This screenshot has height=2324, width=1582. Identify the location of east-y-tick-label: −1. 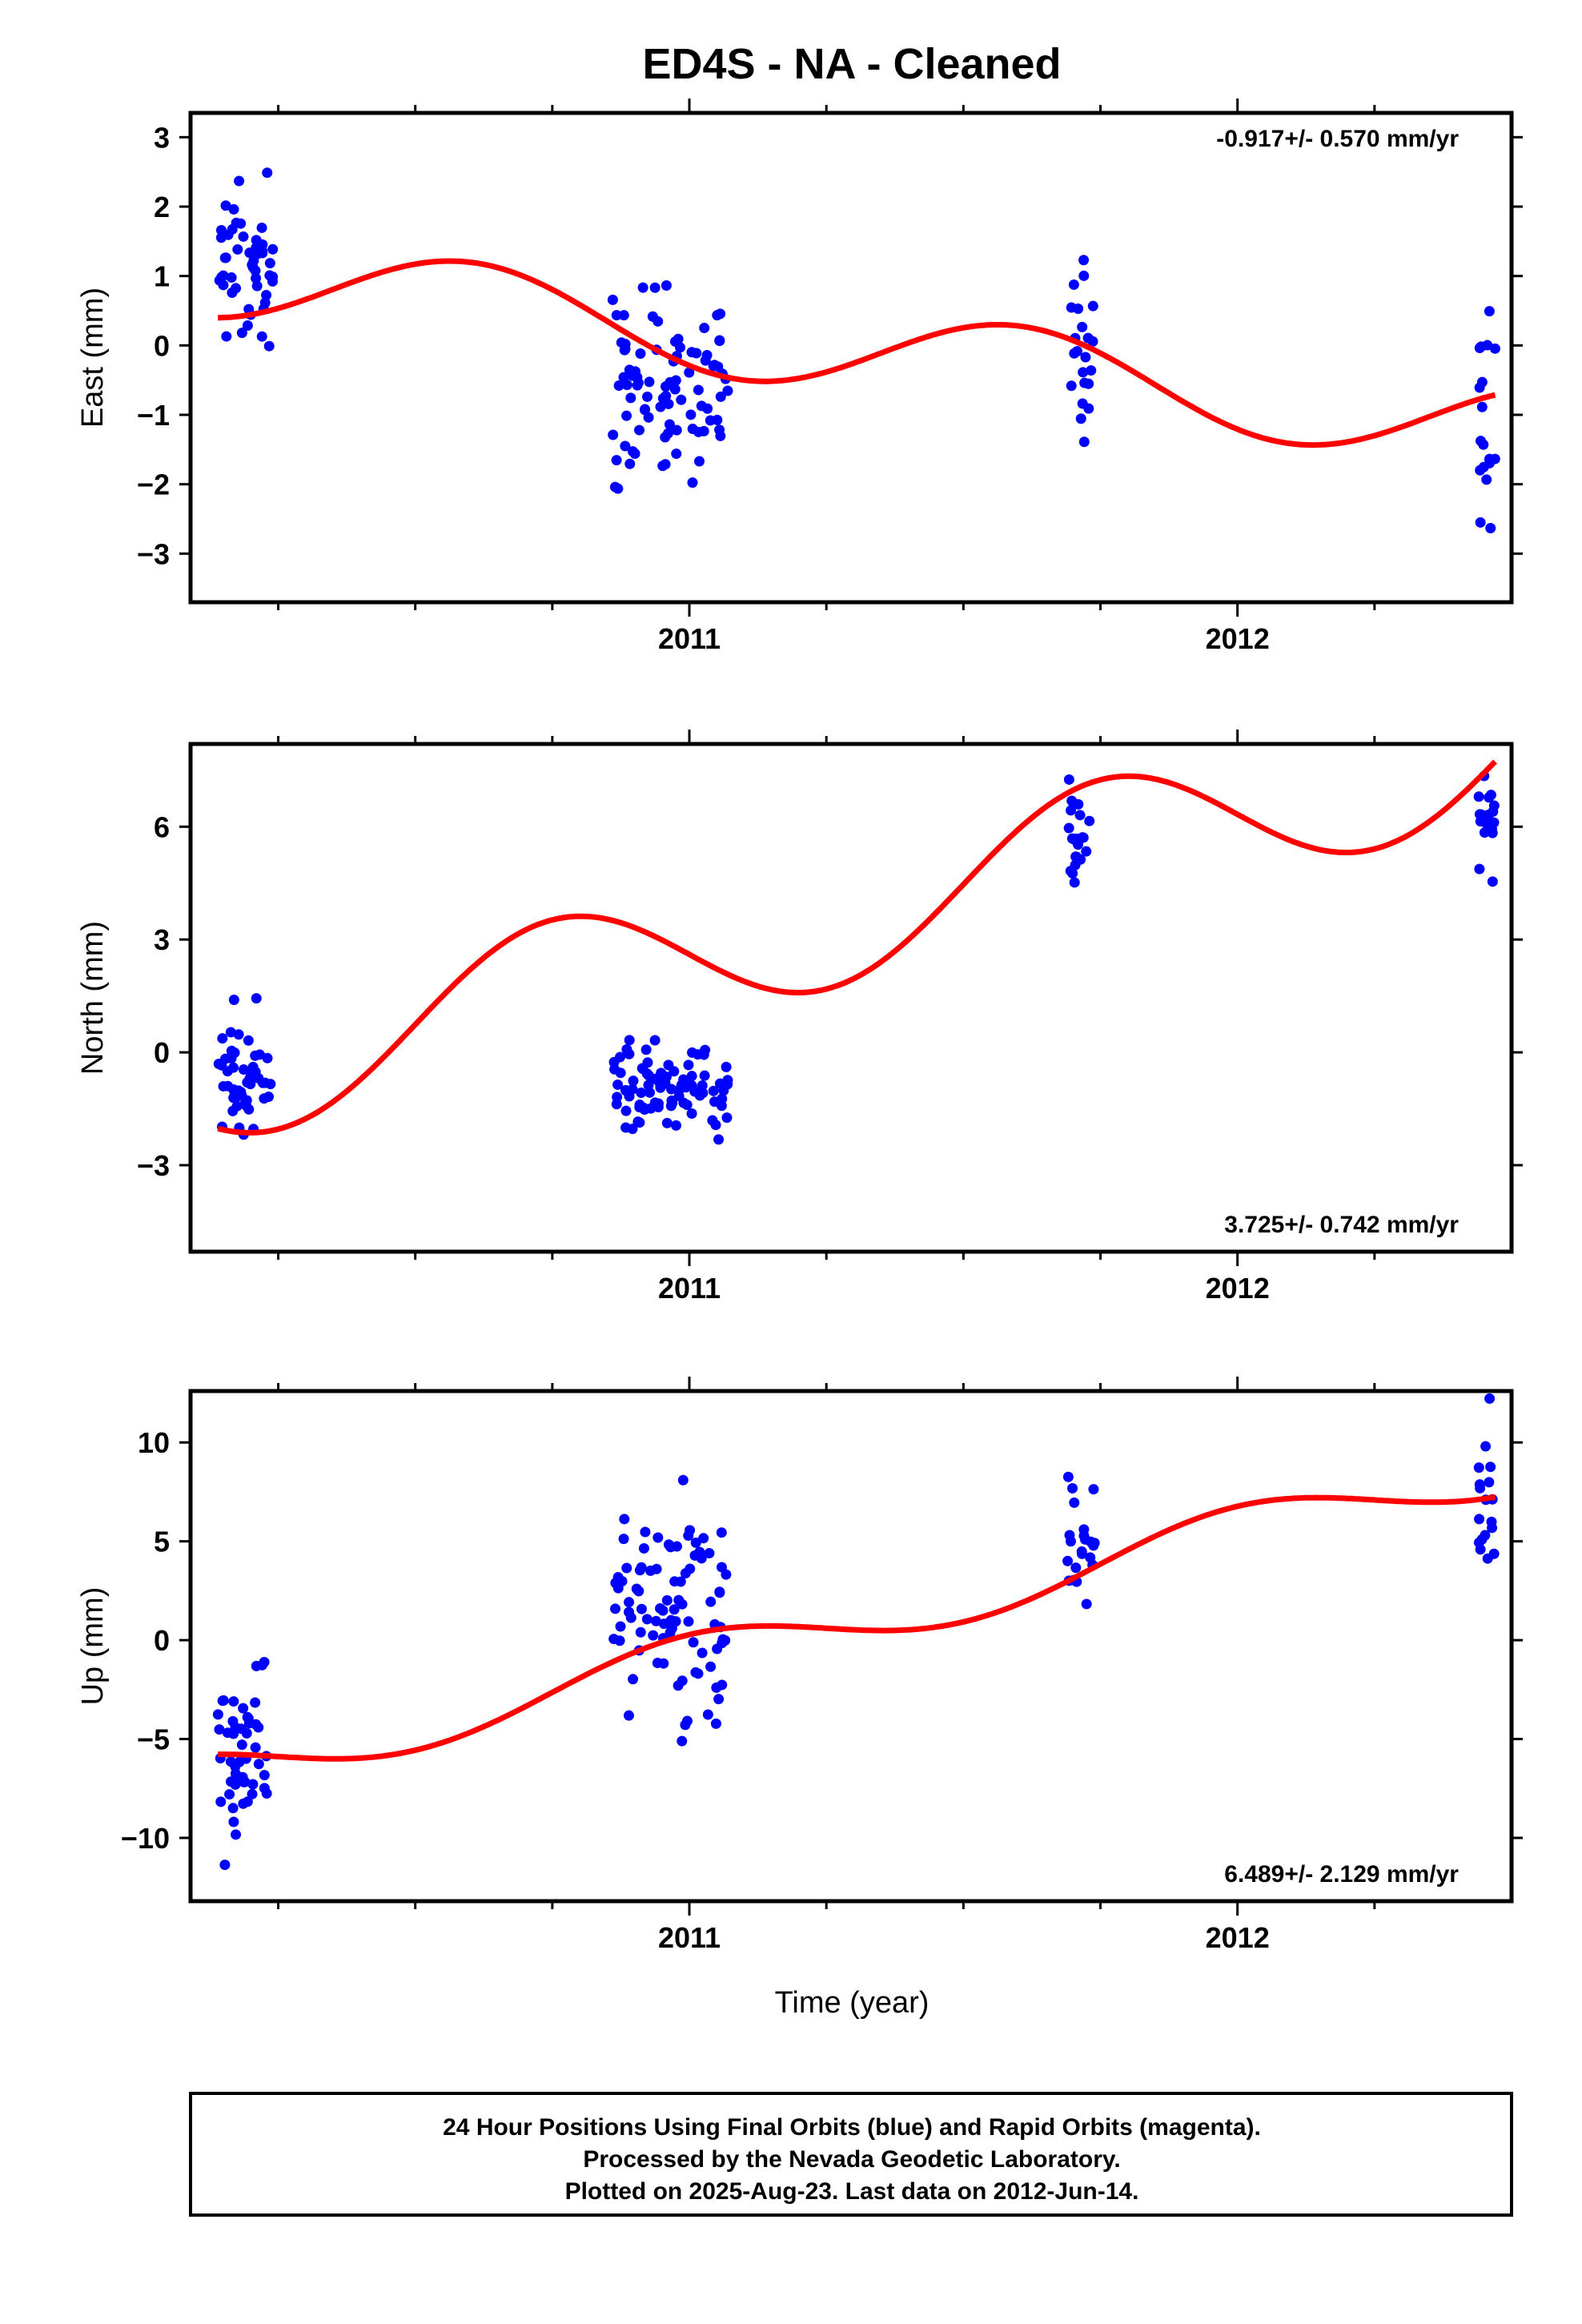
(154, 416).